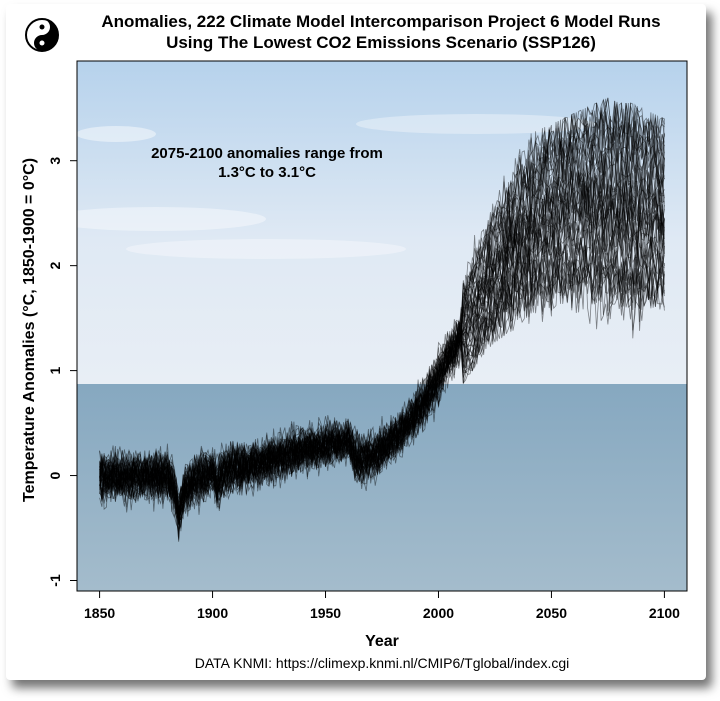 The width and height of the screenshot is (720, 701). I want to click on y-tick-label: -1, so click(55, 580).